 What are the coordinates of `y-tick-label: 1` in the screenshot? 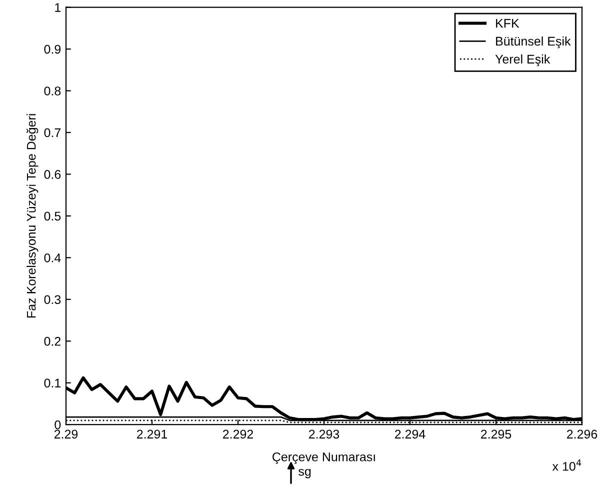 It's located at (58, 7).